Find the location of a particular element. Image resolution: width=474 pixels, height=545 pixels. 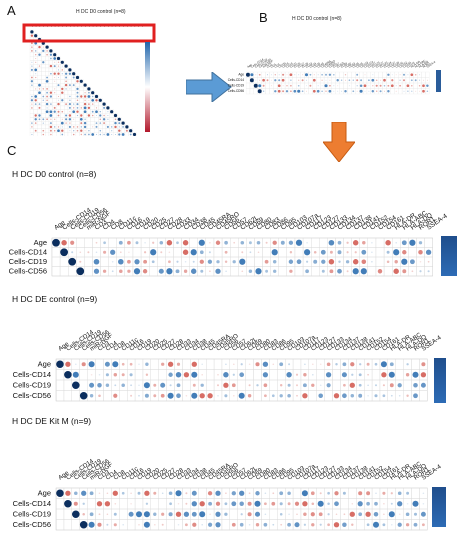

column-label: CD134 is located at coordinates (388, 64).